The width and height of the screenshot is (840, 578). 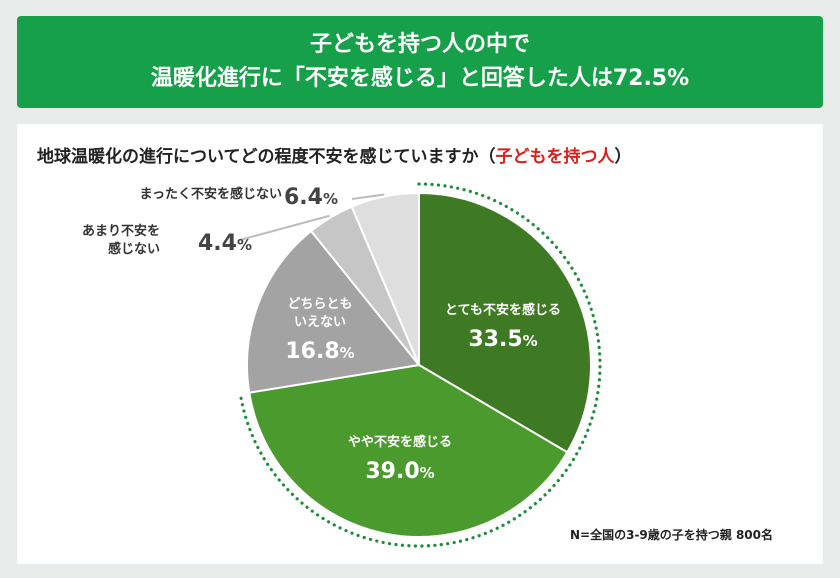 I want to click on slice-label-4: まったく不安を感じない, so click(x=211, y=194).